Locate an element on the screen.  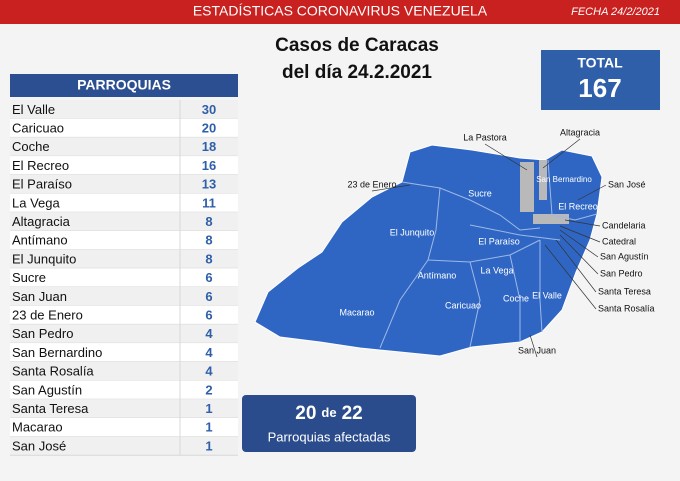
map-label: El Recreo is located at coordinates (578, 206).